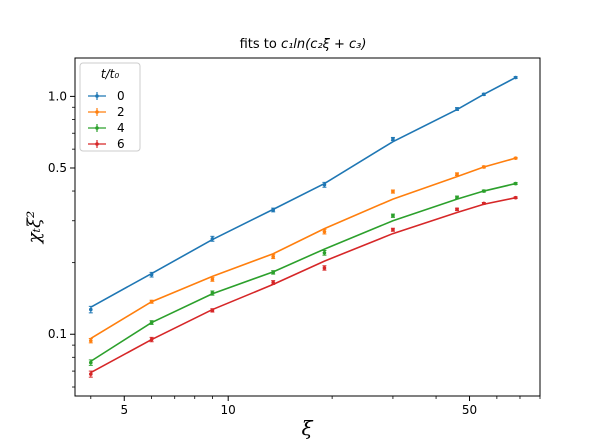 This screenshot has width=597, height=447. What do you see at coordinates (121, 128) in the screenshot?
I see `legend-label: 4` at bounding box center [121, 128].